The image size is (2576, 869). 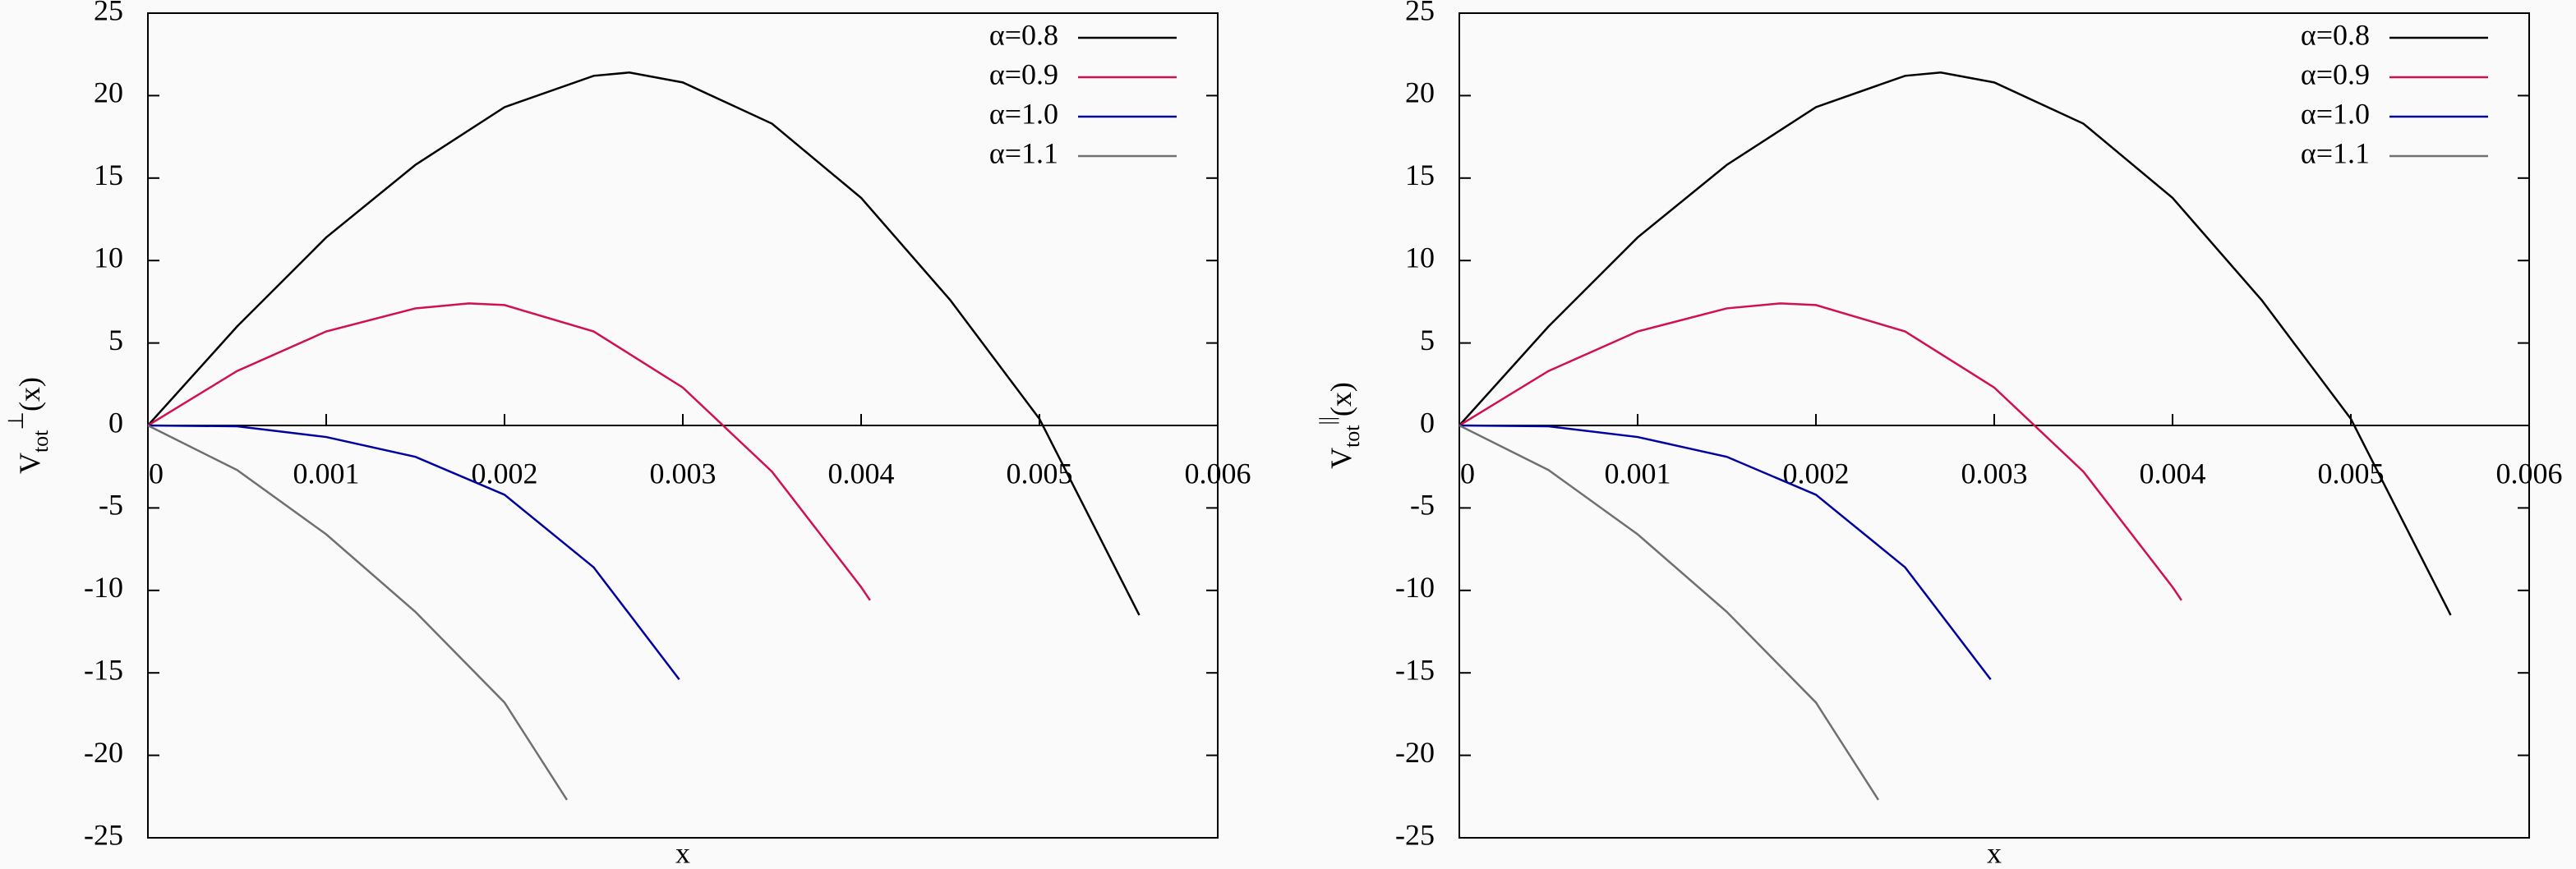 What do you see at coordinates (1327, 420) in the screenshot?
I see `y-label-sup: ||` at bounding box center [1327, 420].